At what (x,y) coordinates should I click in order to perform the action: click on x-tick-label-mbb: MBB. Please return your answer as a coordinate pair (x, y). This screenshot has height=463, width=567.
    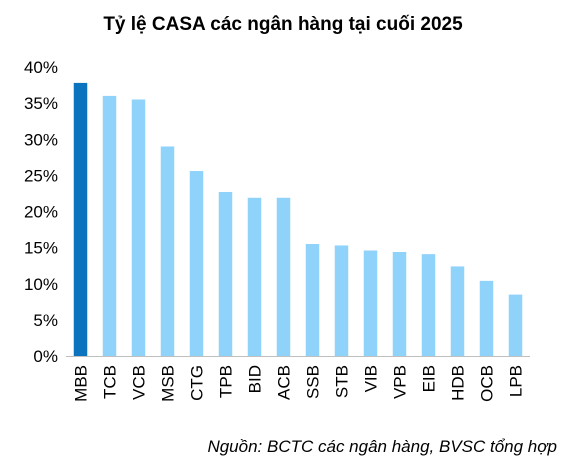
    Looking at the image, I should click on (81, 383).